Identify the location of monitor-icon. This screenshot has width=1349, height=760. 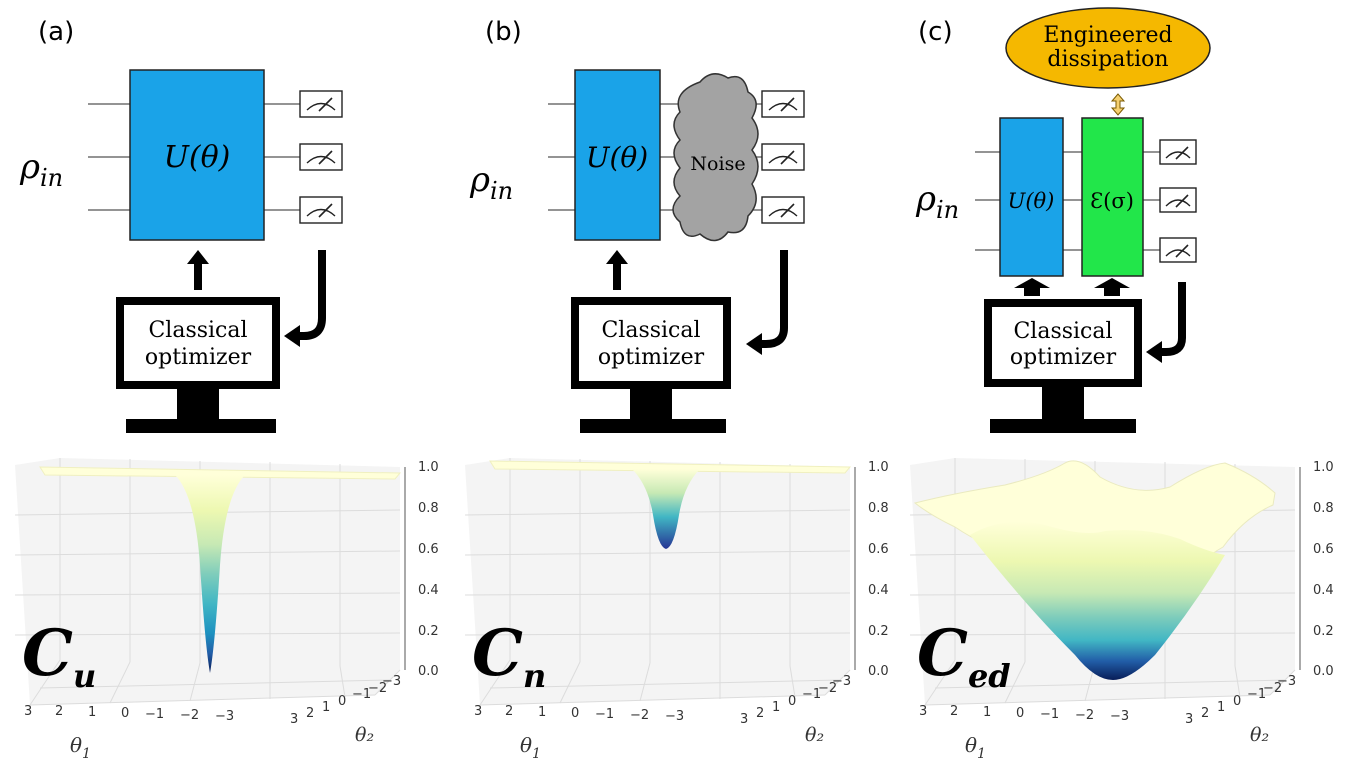
(651, 365).